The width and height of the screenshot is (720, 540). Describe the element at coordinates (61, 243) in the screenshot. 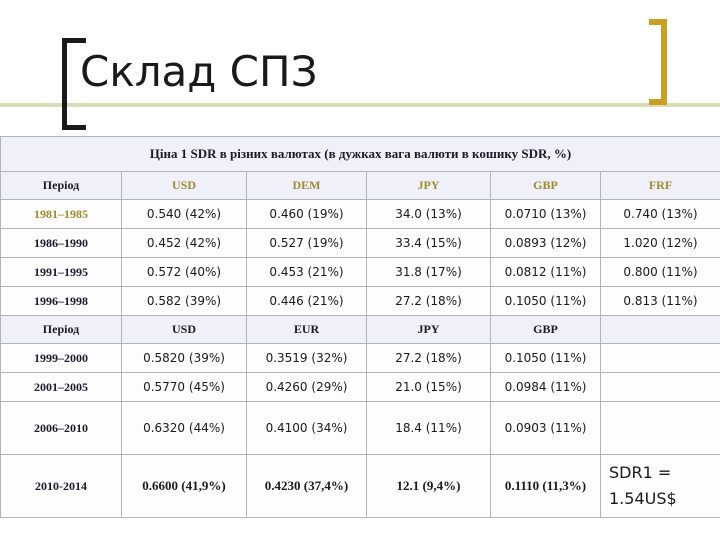

I see `period-cell: 1986–1990` at that location.